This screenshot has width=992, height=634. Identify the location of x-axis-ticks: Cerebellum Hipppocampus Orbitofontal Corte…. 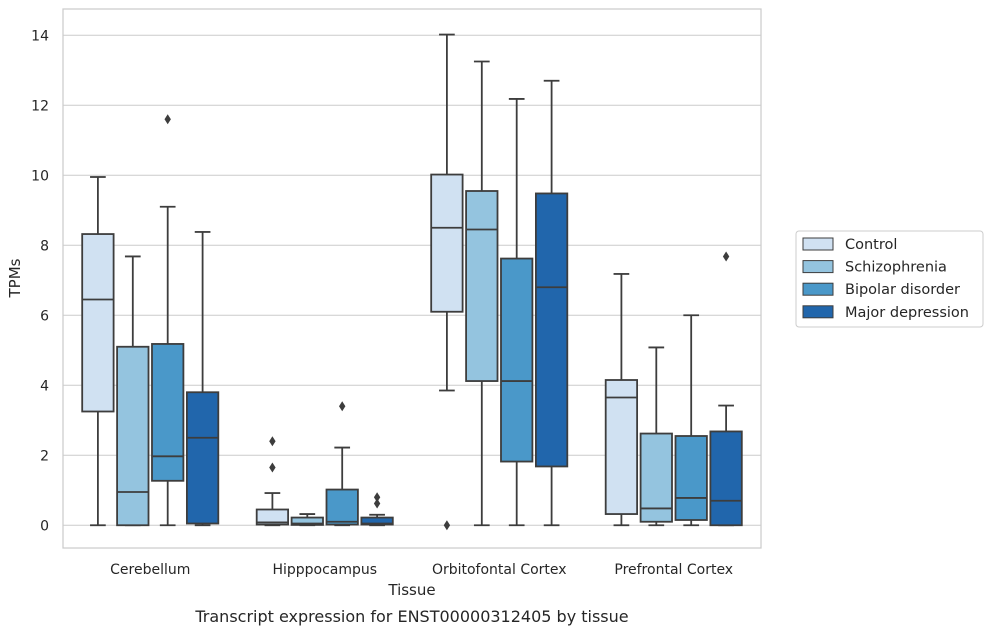
(421, 570).